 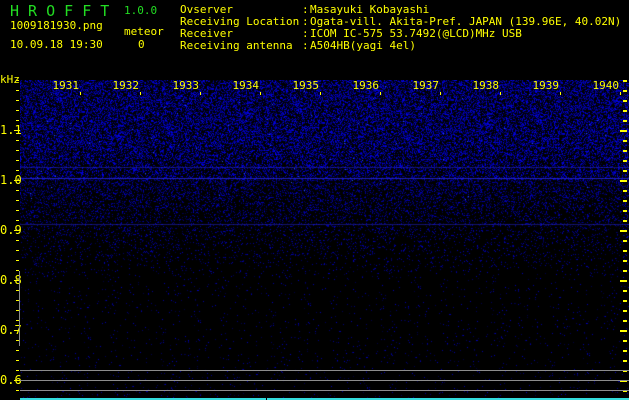 I want to click on file-name: 1009181930.png, so click(x=56, y=25).